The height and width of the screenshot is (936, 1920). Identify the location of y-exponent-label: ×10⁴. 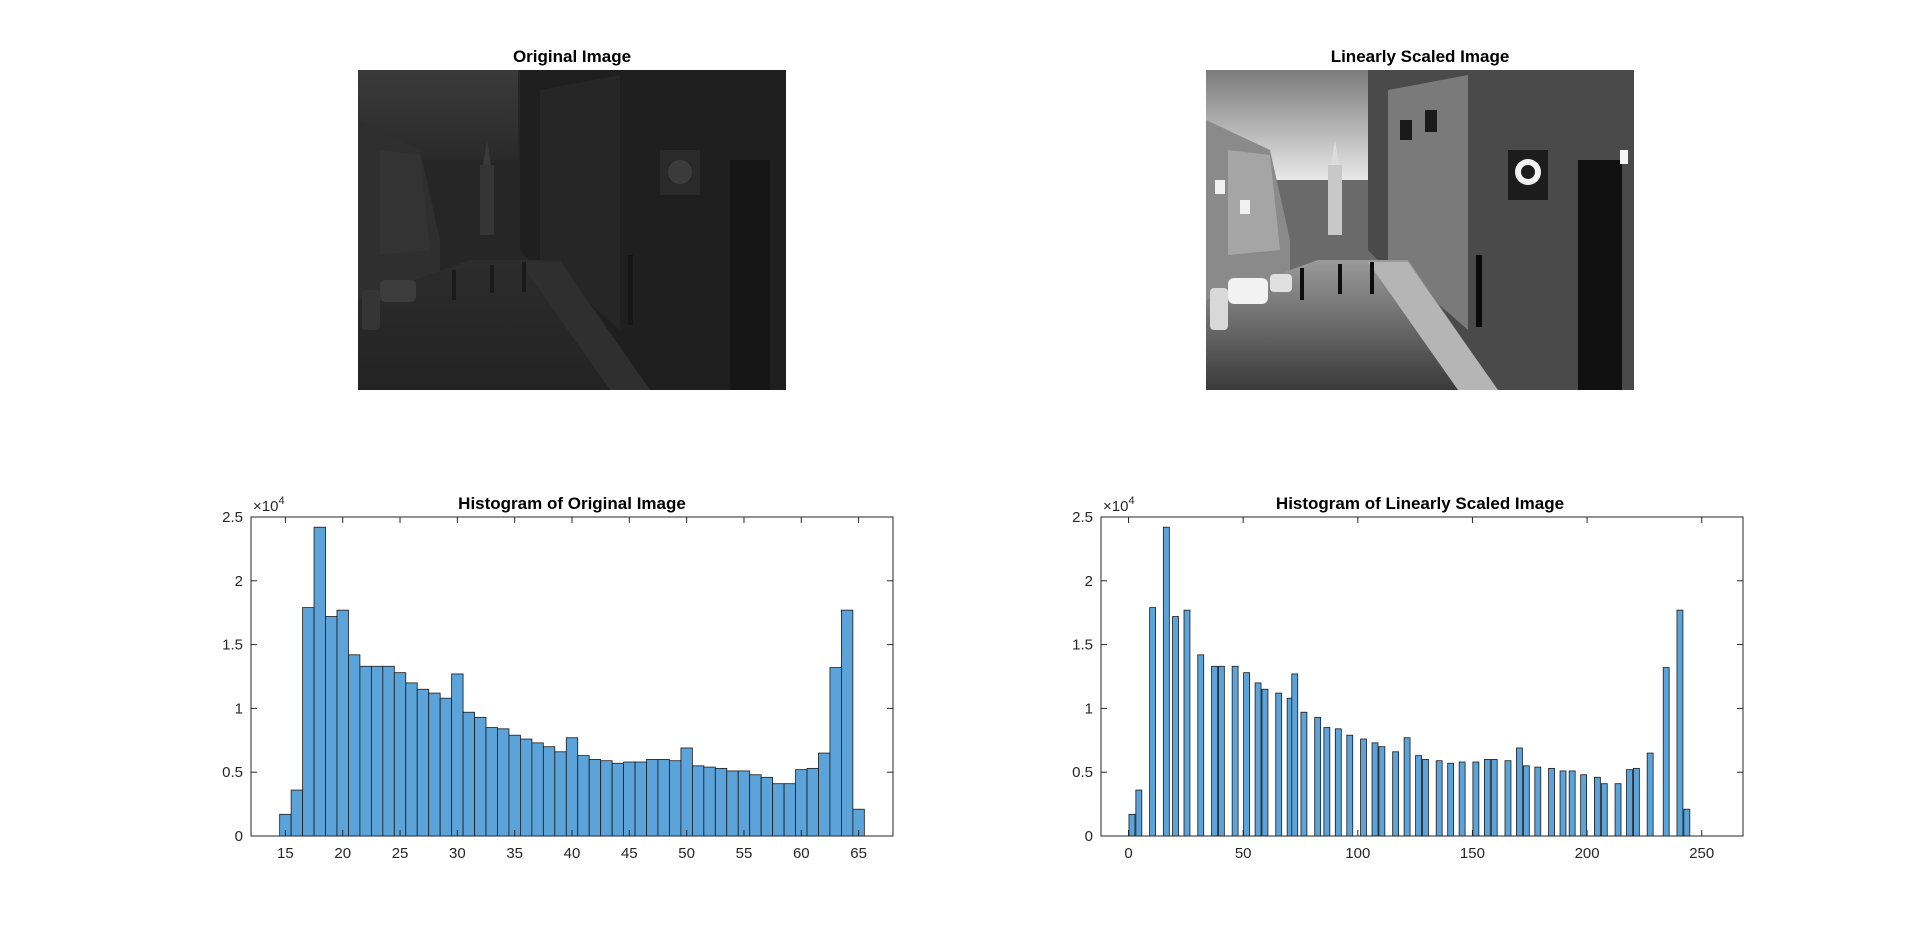
(269, 505).